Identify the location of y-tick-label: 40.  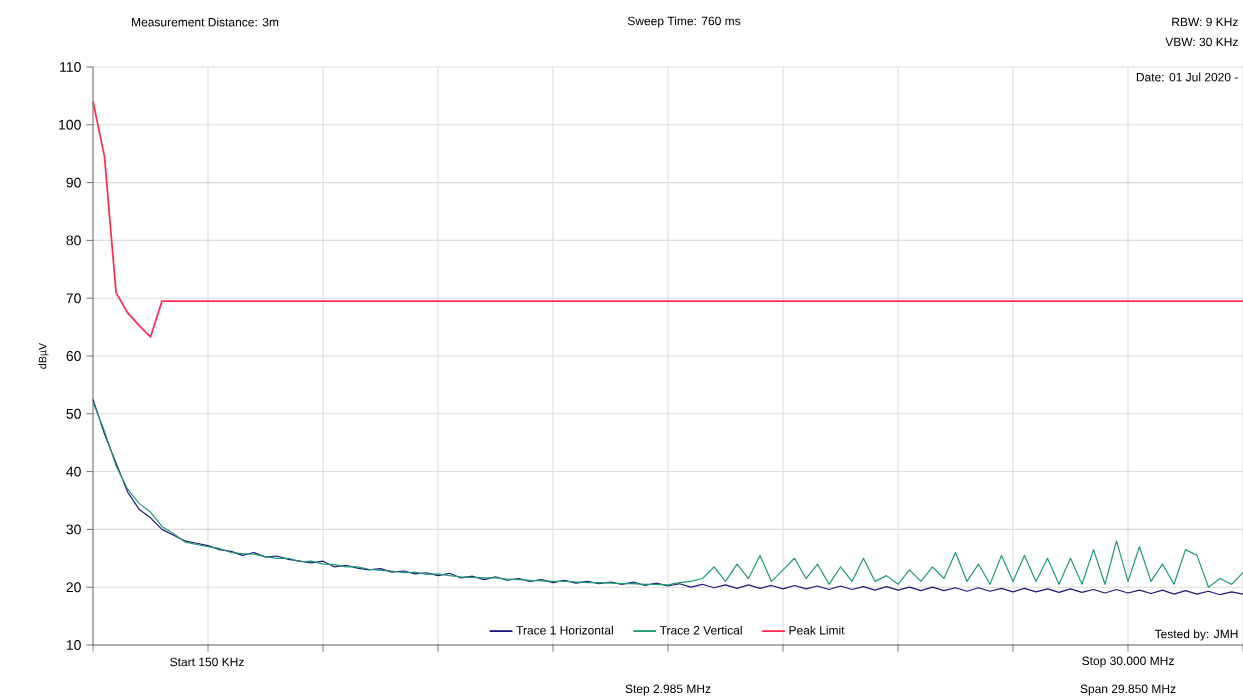
(73, 471).